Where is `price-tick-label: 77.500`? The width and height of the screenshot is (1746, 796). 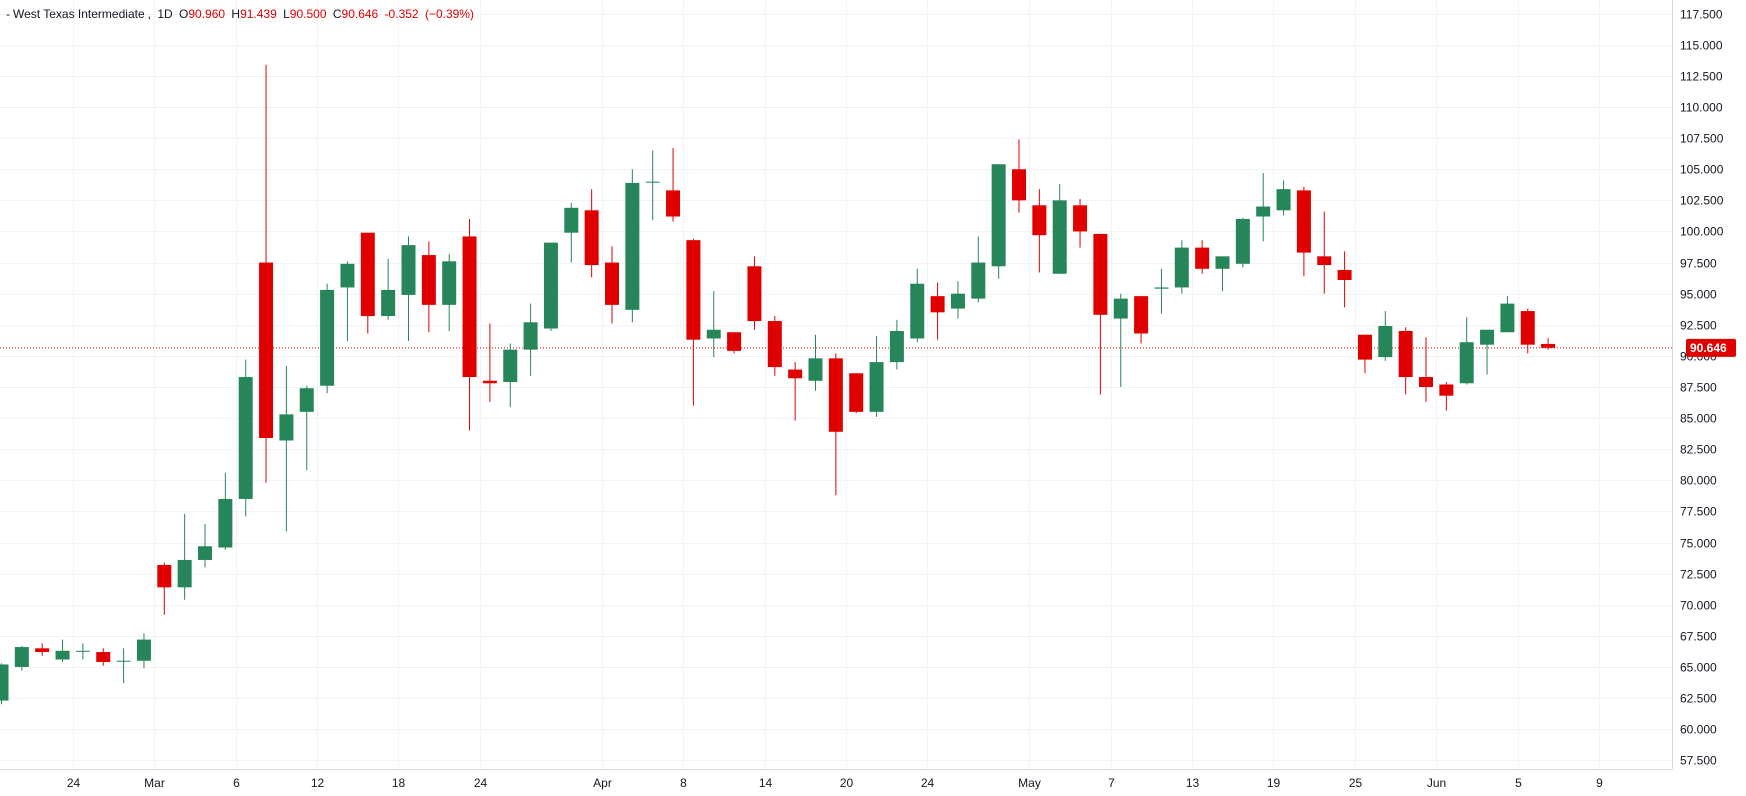
price-tick-label: 77.500 is located at coordinates (1698, 512).